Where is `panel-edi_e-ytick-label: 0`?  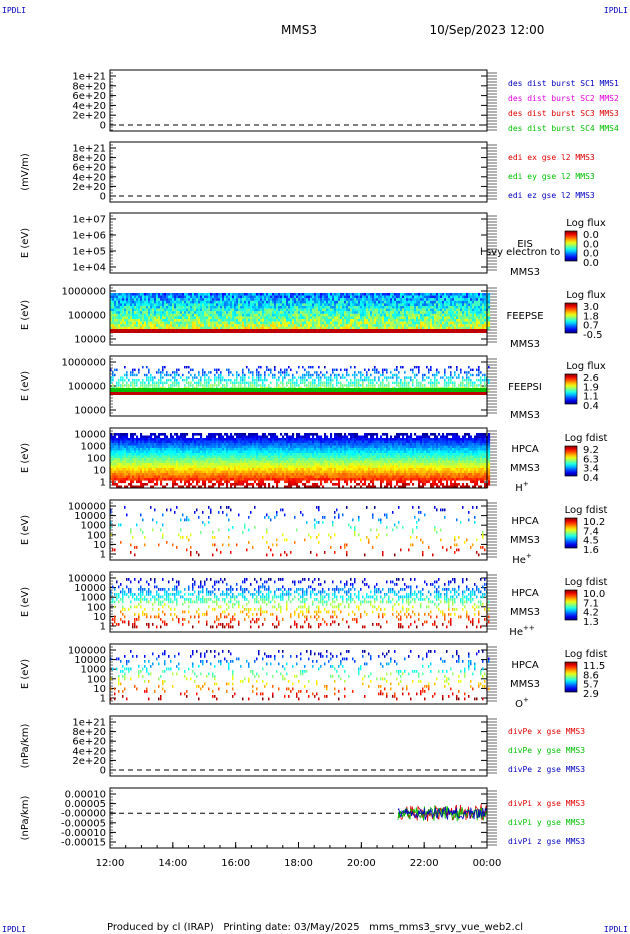 panel-edi_e-ytick-label: 0 is located at coordinates (103, 197).